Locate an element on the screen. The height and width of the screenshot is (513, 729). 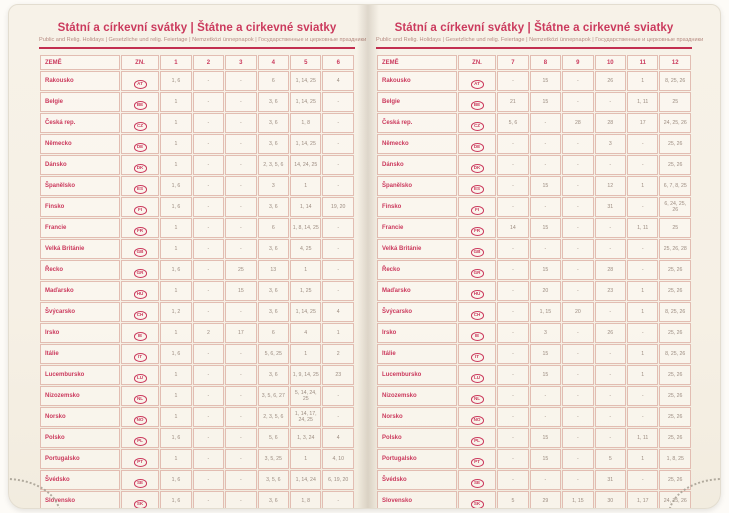
holiday-dates-cell: 5, 6, 25 is located at coordinates (273, 354).